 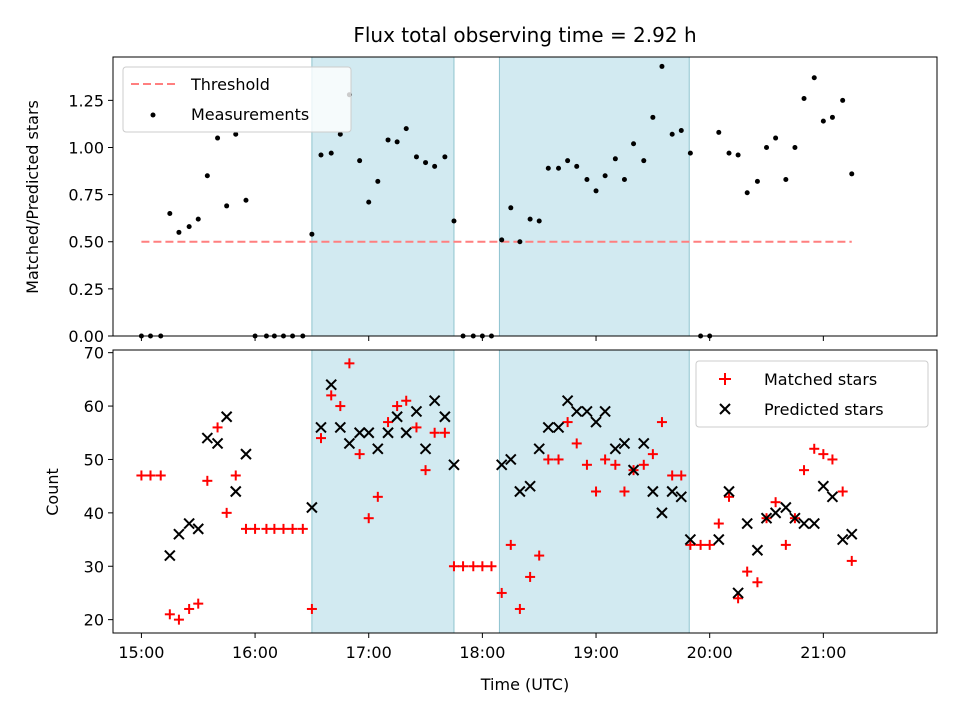 What do you see at coordinates (98, 487) in the screenshot?
I see `bottom-y-ticks: 20 30 40 50 60 70` at bounding box center [98, 487].